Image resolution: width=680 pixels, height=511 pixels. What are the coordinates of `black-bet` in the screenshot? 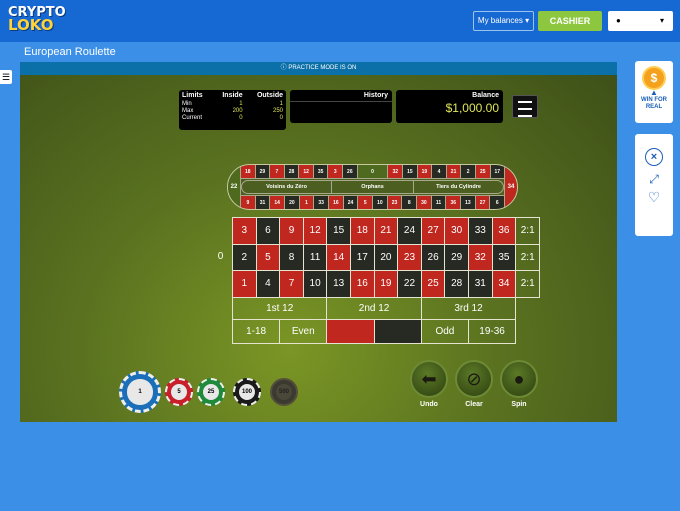 It's located at (397, 331).